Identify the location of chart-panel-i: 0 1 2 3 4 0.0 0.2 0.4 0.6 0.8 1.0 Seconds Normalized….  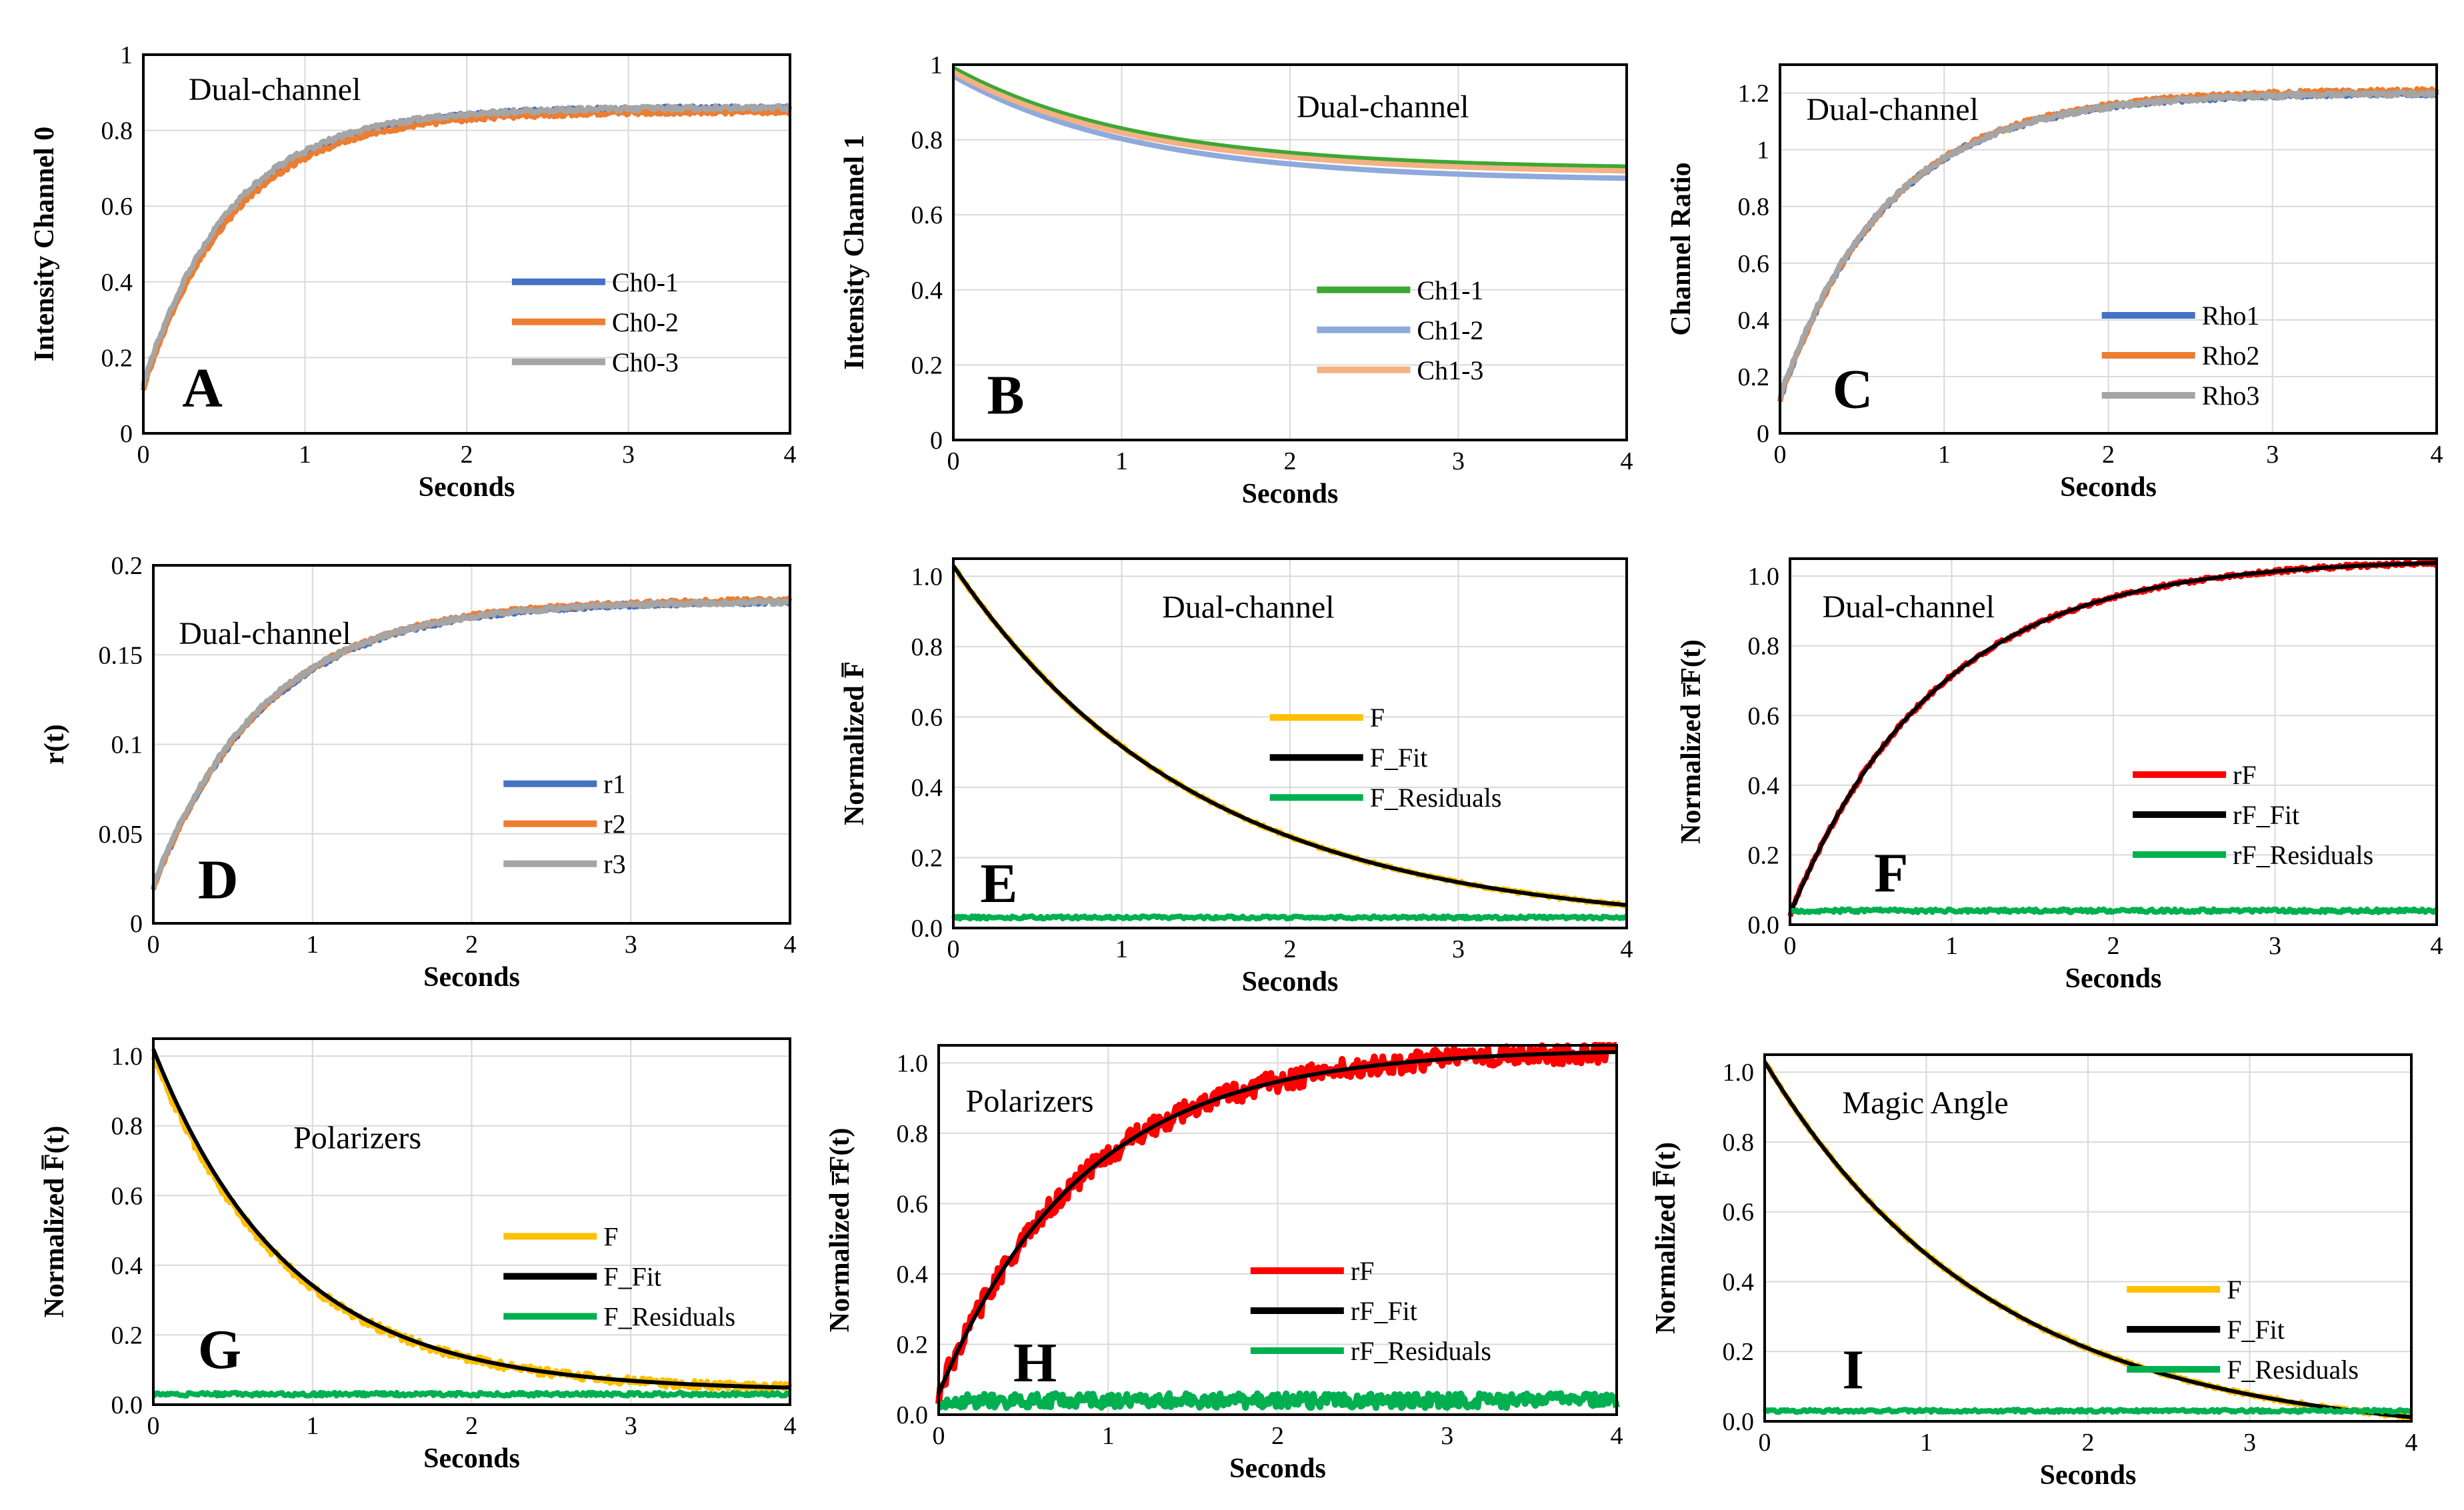
(2034, 1272).